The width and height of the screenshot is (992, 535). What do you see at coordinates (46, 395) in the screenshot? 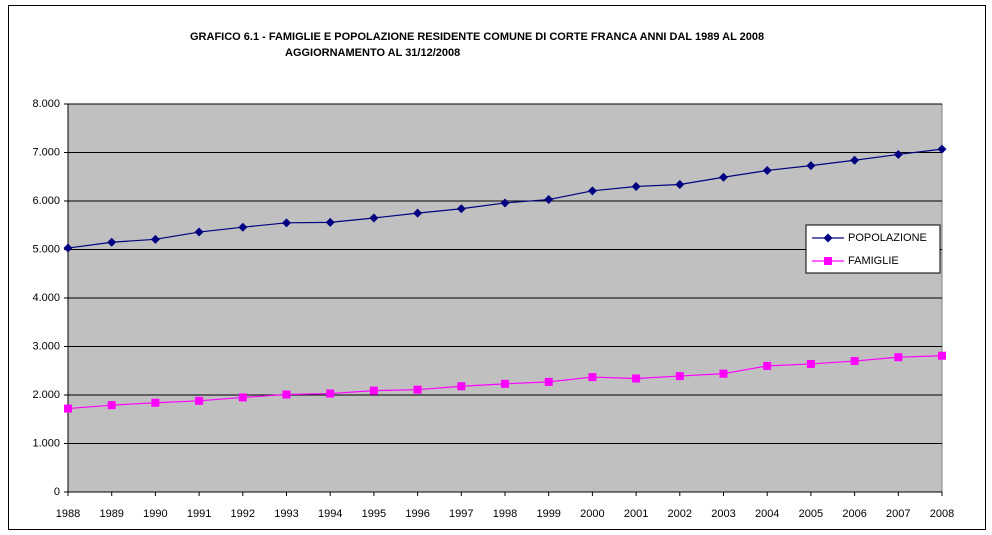
I see `y-tick-label: 2.000` at bounding box center [46, 395].